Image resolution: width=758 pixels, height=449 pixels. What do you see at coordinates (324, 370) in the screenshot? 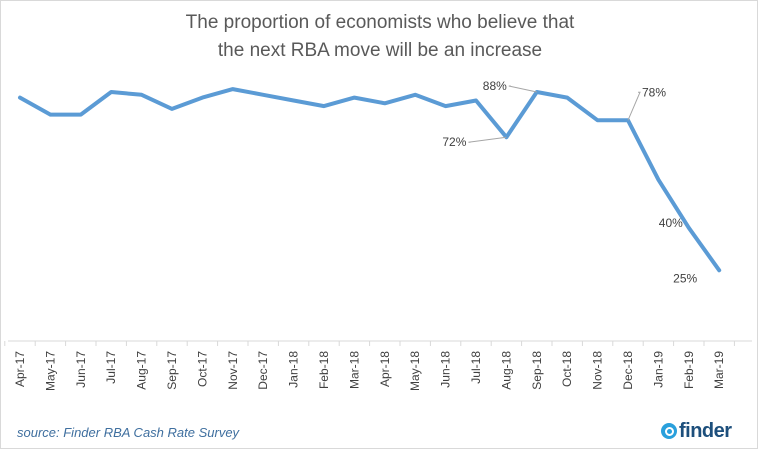
I see `x-tick-label: Feb-18` at bounding box center [324, 370].